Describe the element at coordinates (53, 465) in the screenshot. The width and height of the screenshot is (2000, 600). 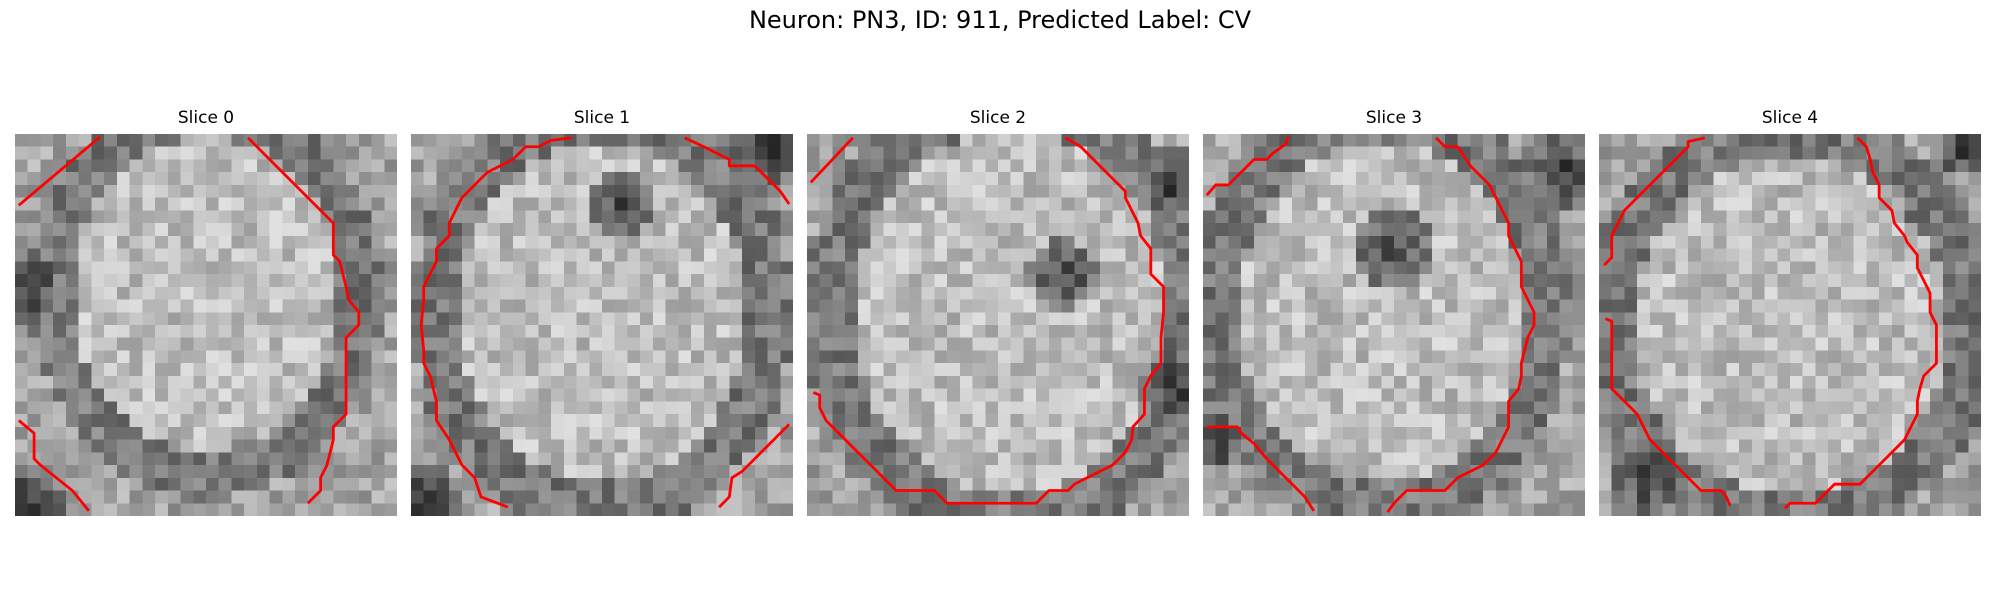
I see `contour-segment` at that location.